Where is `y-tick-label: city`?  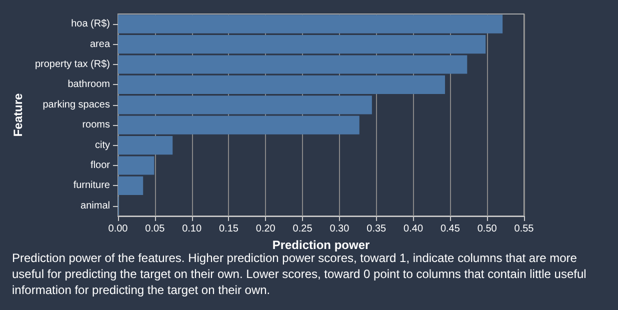 y-tick-label: city is located at coordinates (102, 145).